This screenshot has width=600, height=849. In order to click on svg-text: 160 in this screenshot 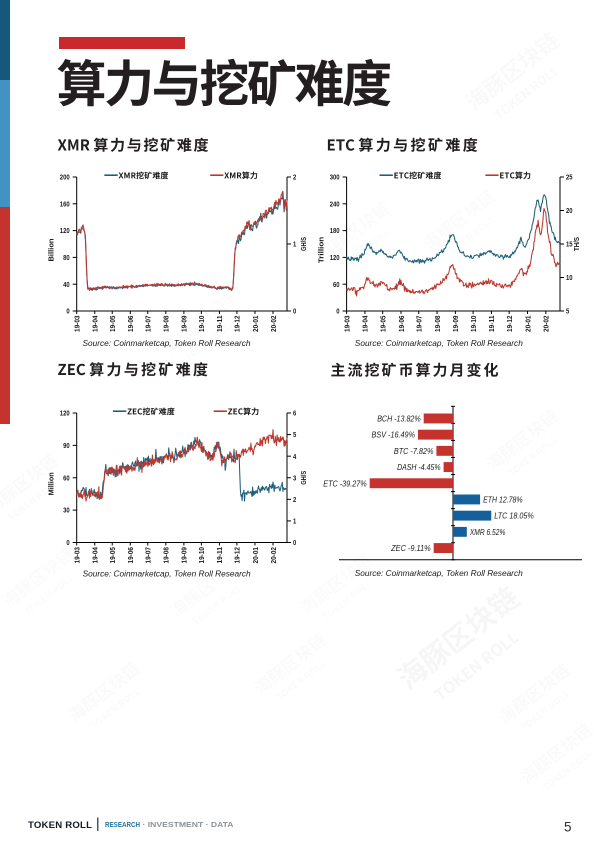, I will do `click(65, 203)`.